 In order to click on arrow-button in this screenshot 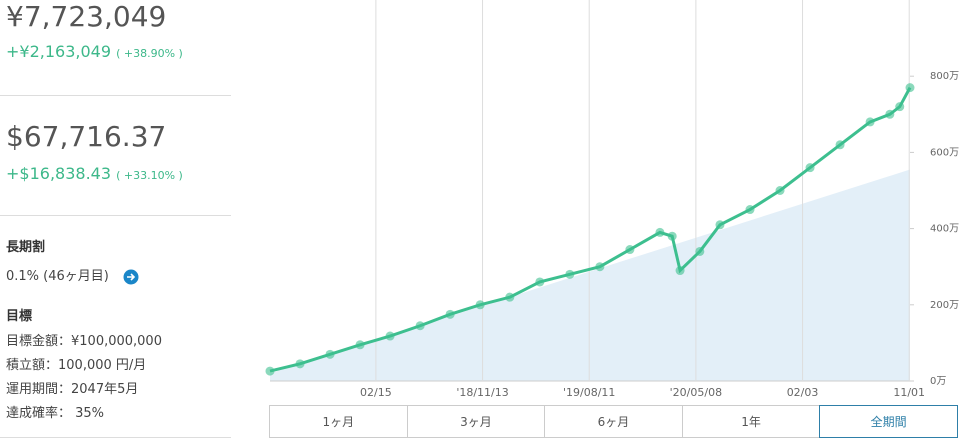, I will do `click(131, 277)`.